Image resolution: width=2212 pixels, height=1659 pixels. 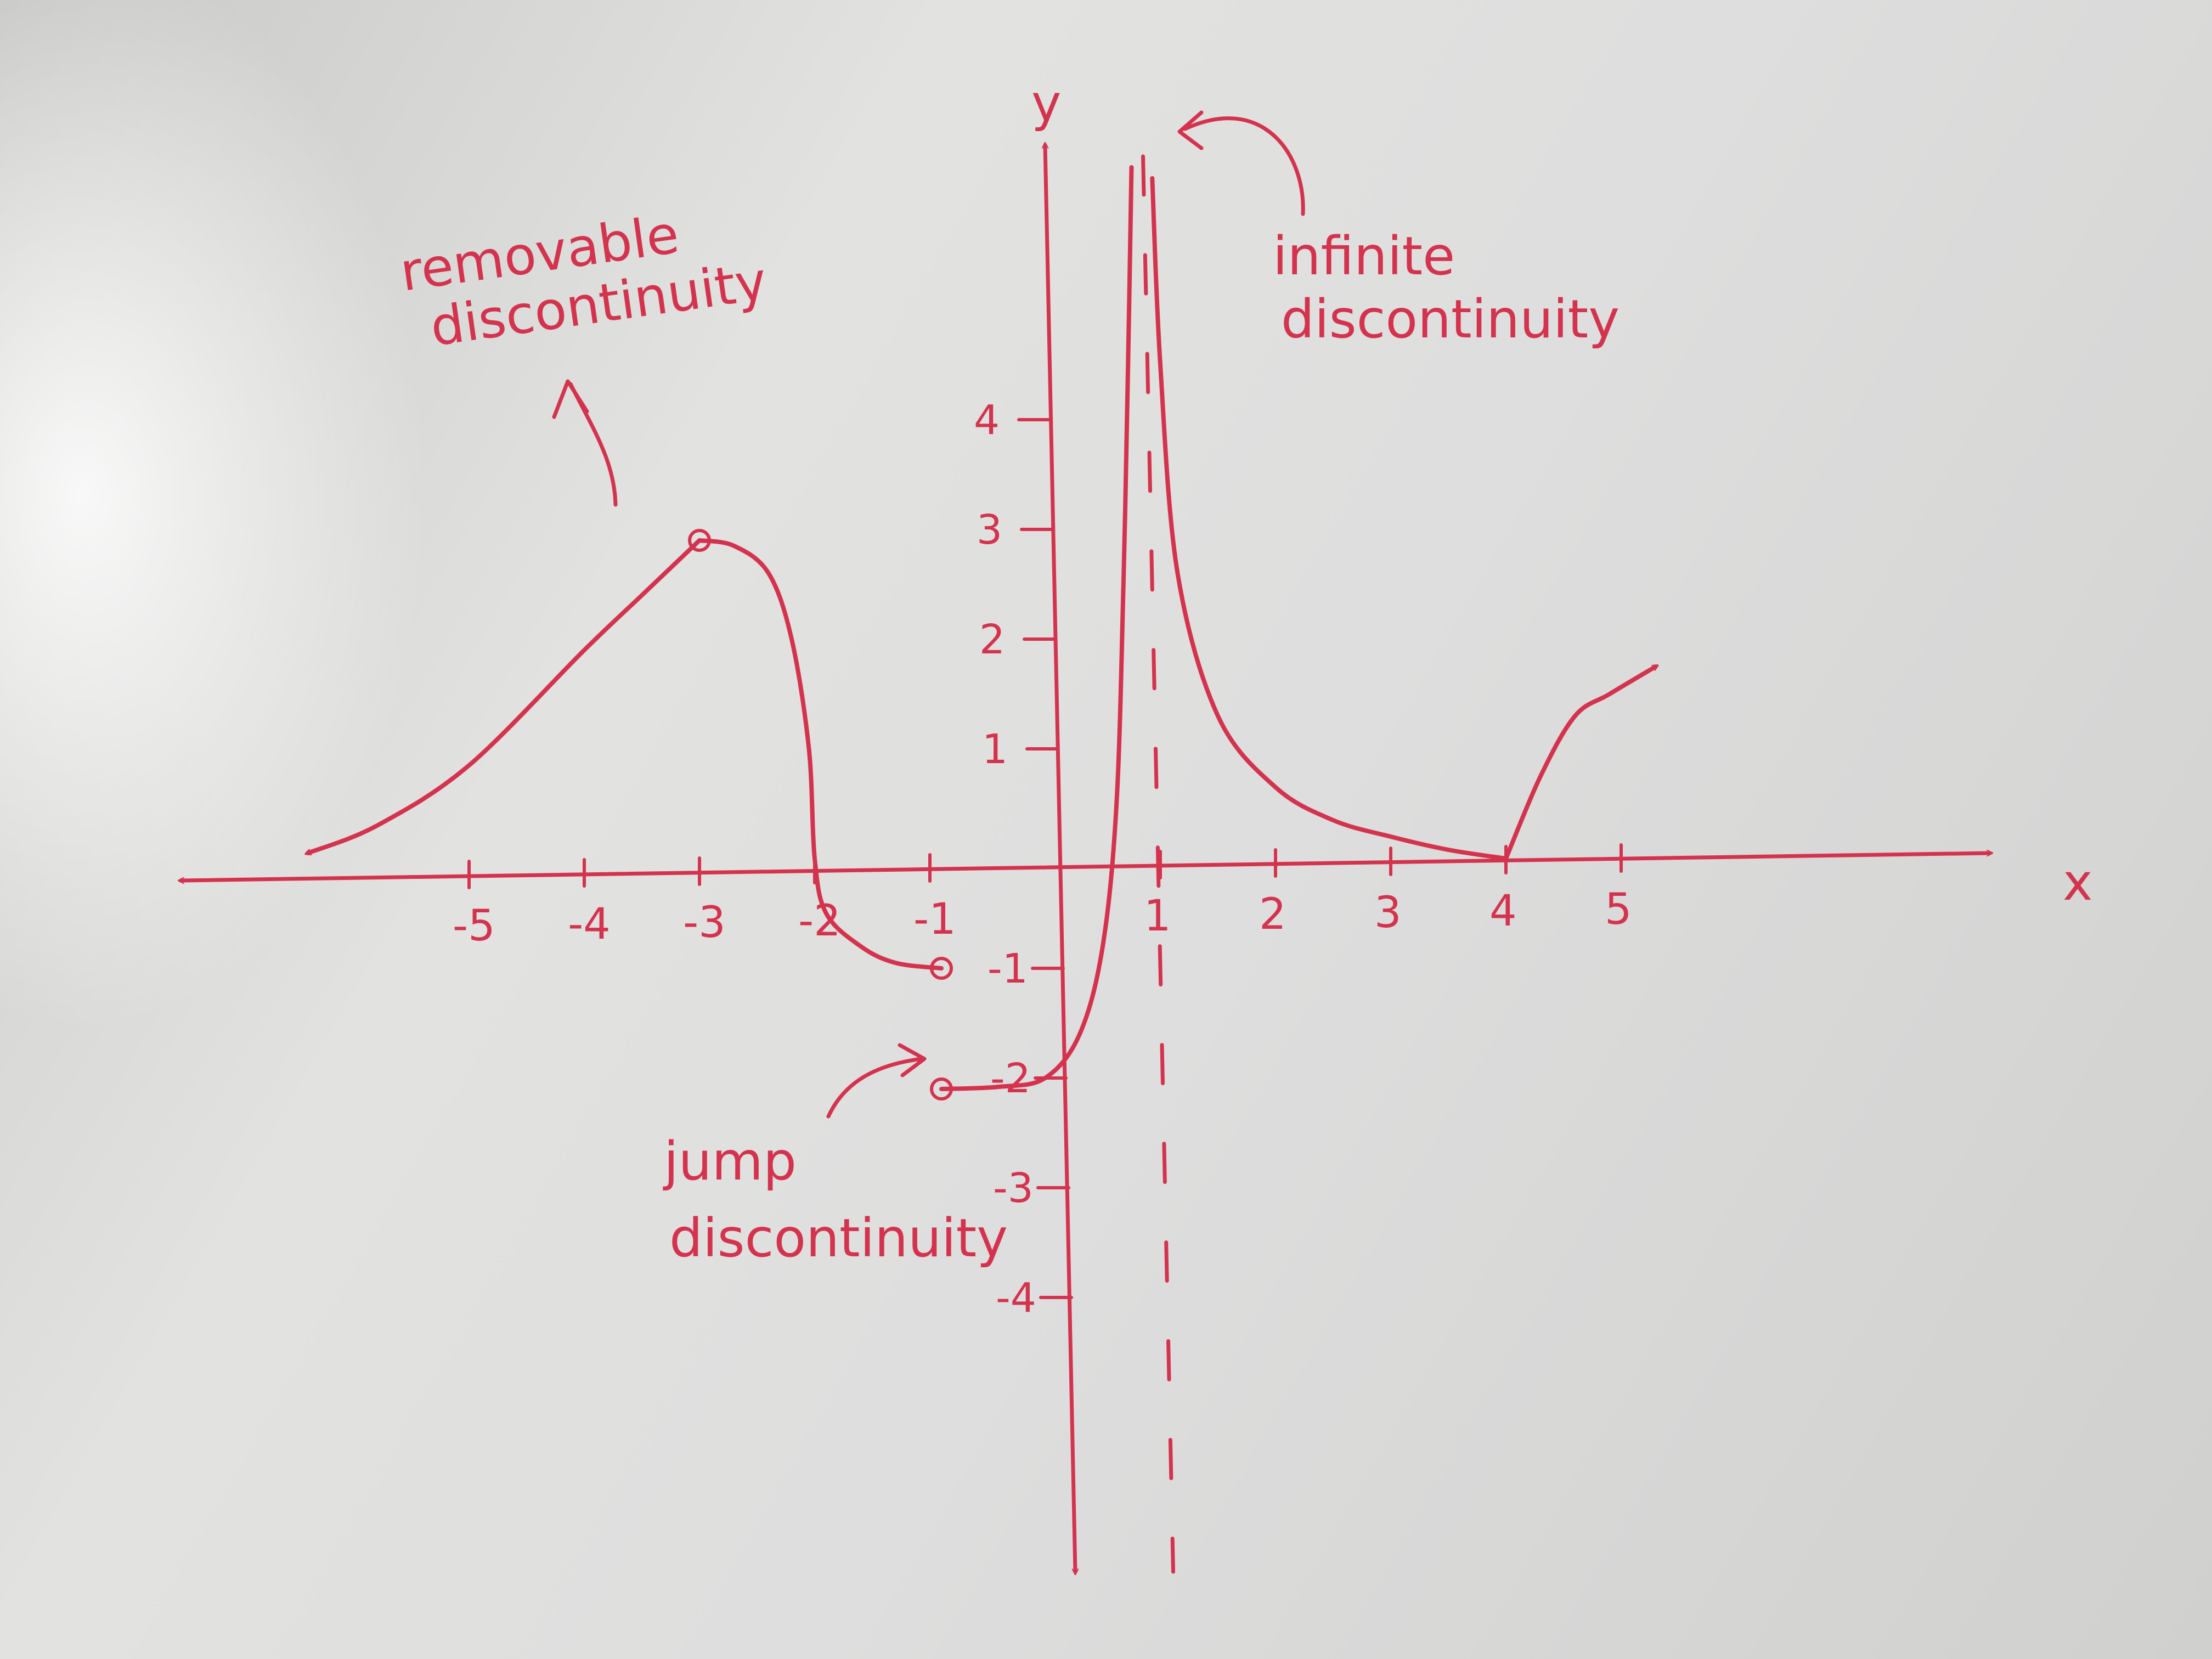 I want to click on x-tick-label-9: 5, so click(x=1619, y=909).